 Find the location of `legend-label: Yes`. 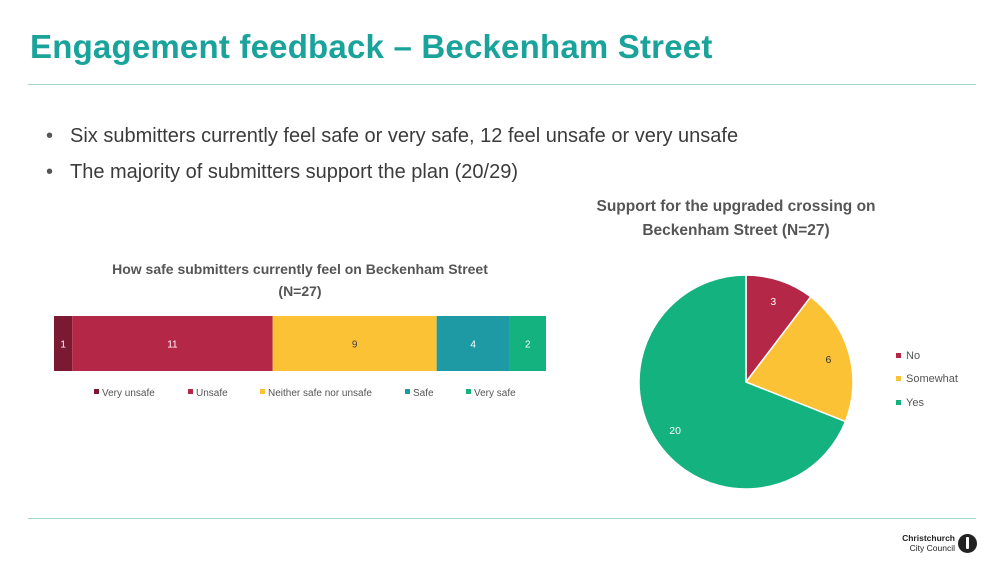

legend-label: Yes is located at coordinates (915, 403).